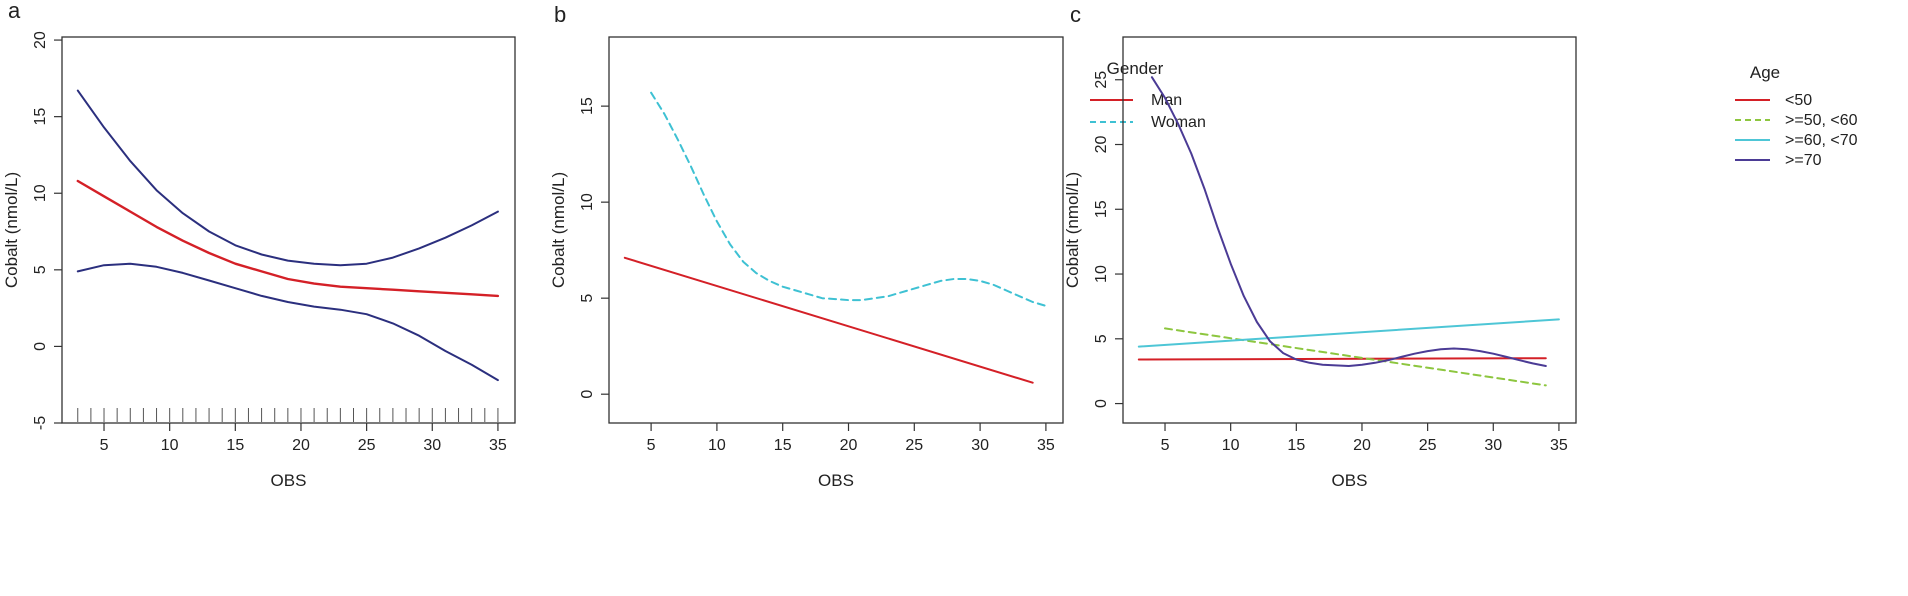 This screenshot has width=1908, height=596. I want to click on series-line-fit, so click(288, 238).